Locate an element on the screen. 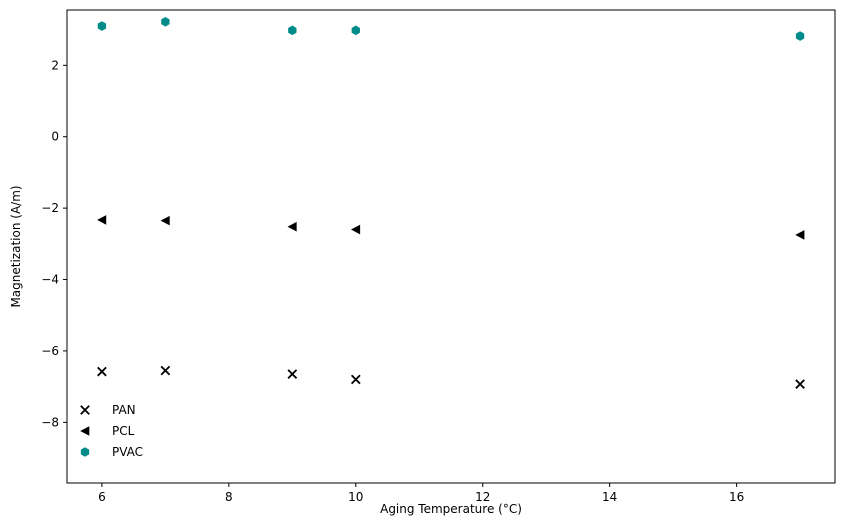 The width and height of the screenshot is (844, 525). x-tick-label: 14 is located at coordinates (609, 497).